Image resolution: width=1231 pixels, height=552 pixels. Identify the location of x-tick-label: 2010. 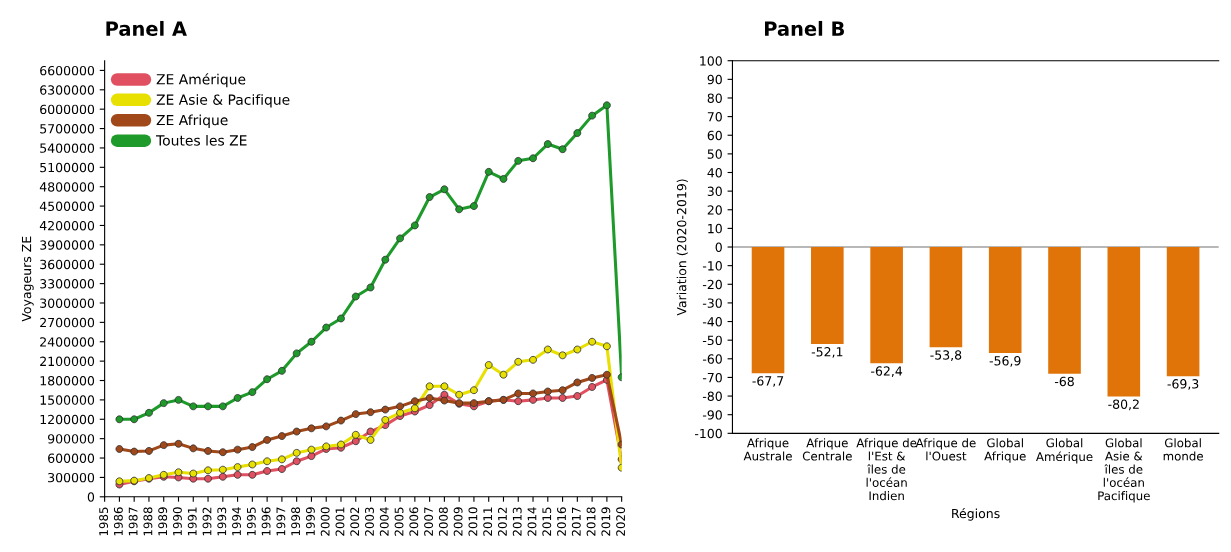
(473, 521).